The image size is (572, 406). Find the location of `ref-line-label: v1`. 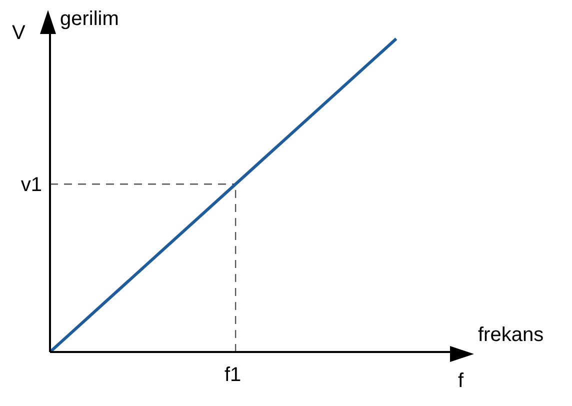

ref-line-label: v1 is located at coordinates (31, 185).